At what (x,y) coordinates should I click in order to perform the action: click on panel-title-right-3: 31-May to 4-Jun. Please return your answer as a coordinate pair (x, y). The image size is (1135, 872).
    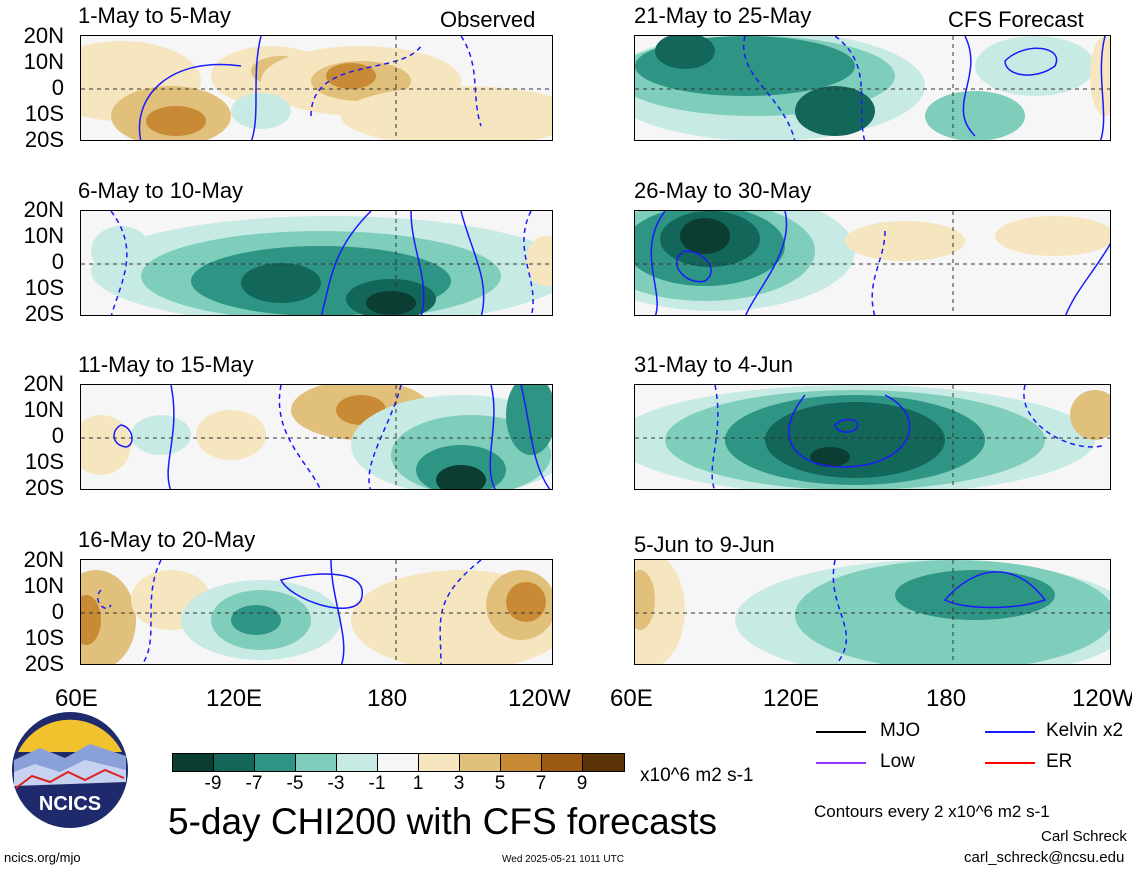
    Looking at the image, I should click on (713, 364).